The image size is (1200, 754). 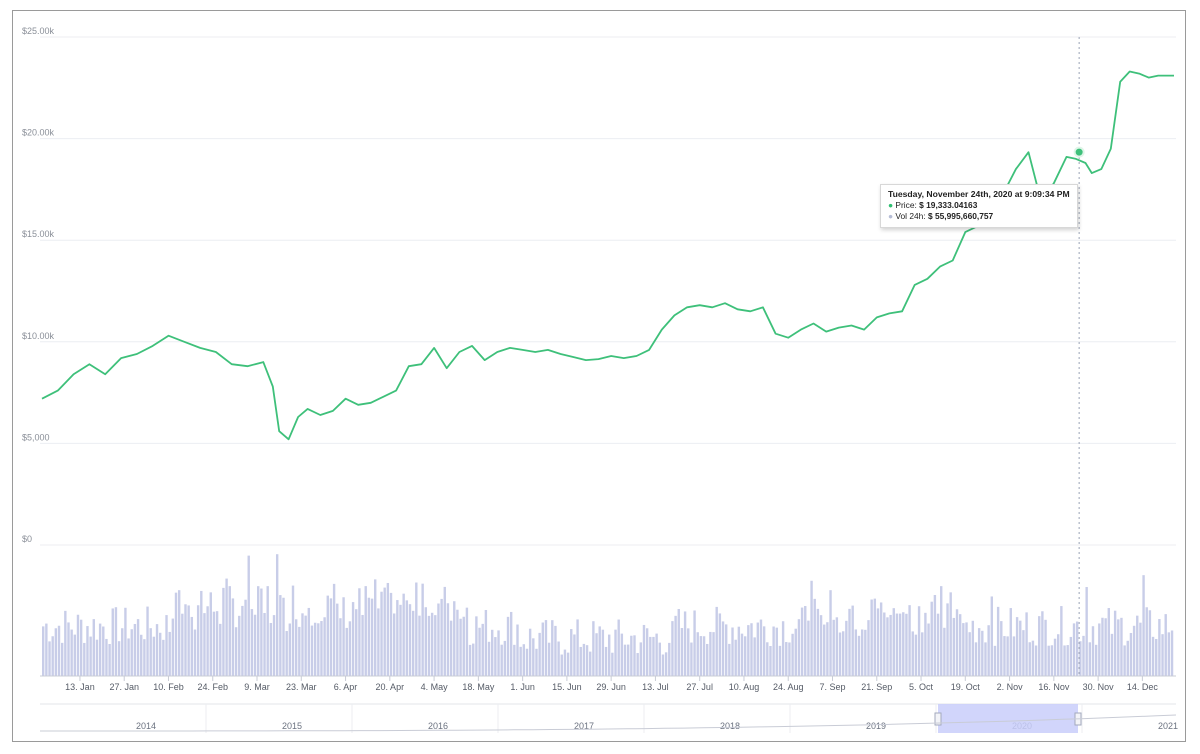 I want to click on y-tick-label: $25.00k, so click(x=38, y=31).